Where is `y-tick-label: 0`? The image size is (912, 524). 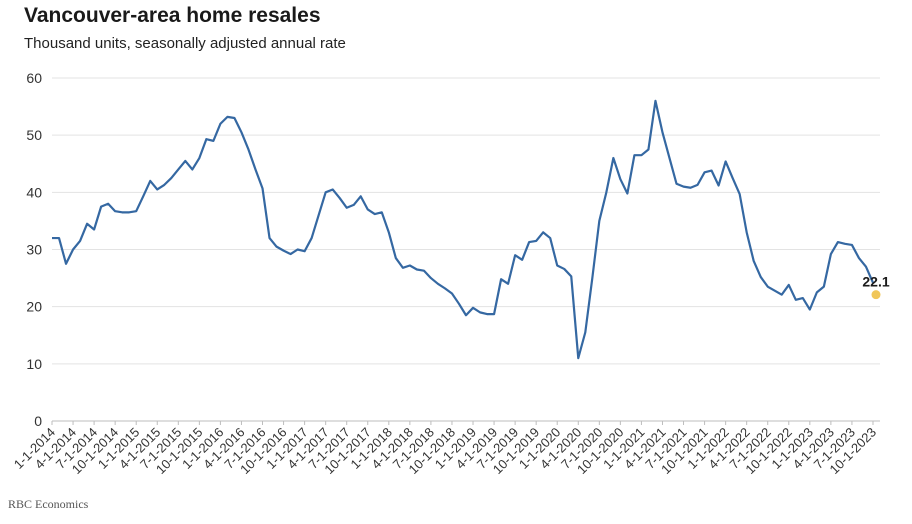 y-tick-label: 0 is located at coordinates (38, 421).